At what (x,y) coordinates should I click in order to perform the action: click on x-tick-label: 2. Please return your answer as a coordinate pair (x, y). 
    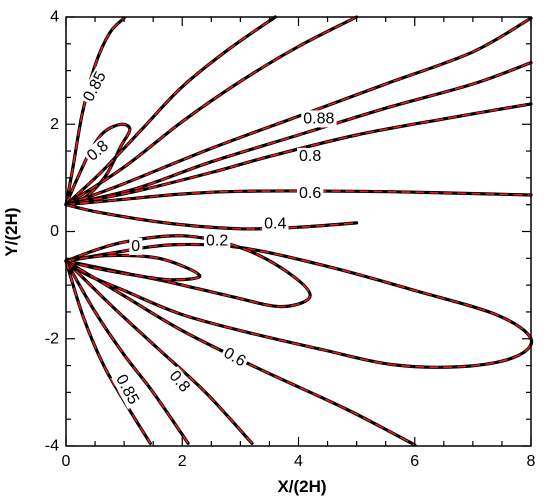
    Looking at the image, I should click on (182, 461).